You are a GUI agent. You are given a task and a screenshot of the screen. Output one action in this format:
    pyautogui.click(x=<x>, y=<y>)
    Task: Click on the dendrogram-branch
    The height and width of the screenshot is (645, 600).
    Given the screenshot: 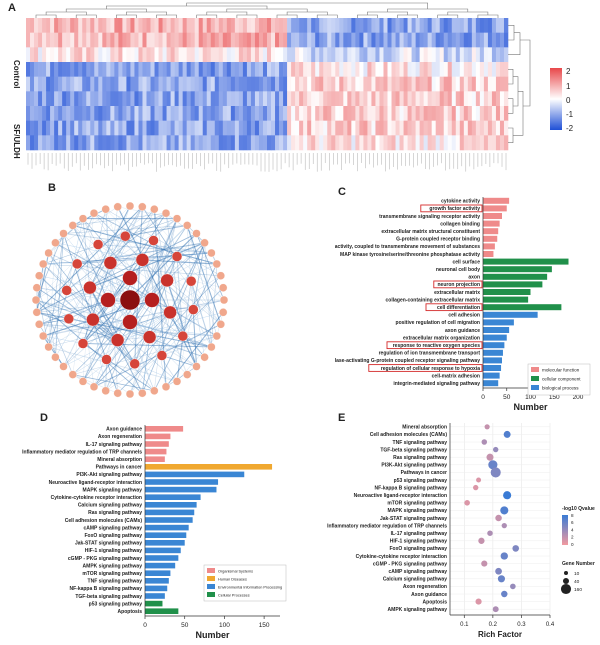 What is the action you would take?
    pyautogui.click(x=86, y=16)
    